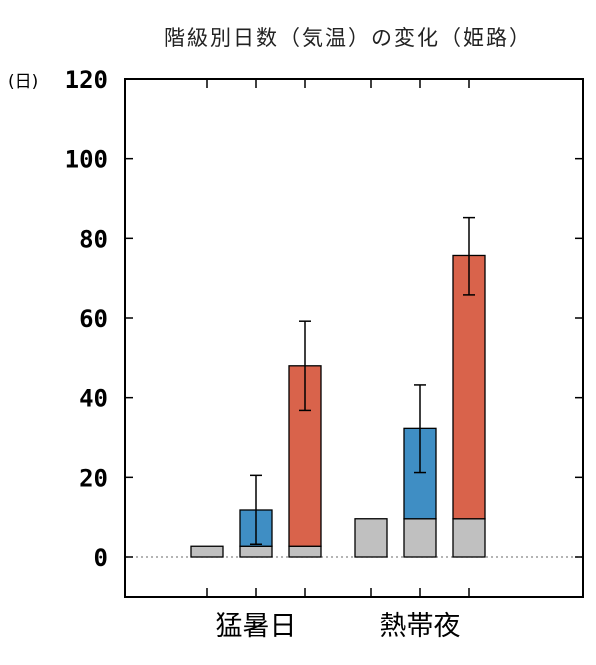  I want to click on category-label-1: 猛暑日, so click(256, 626).